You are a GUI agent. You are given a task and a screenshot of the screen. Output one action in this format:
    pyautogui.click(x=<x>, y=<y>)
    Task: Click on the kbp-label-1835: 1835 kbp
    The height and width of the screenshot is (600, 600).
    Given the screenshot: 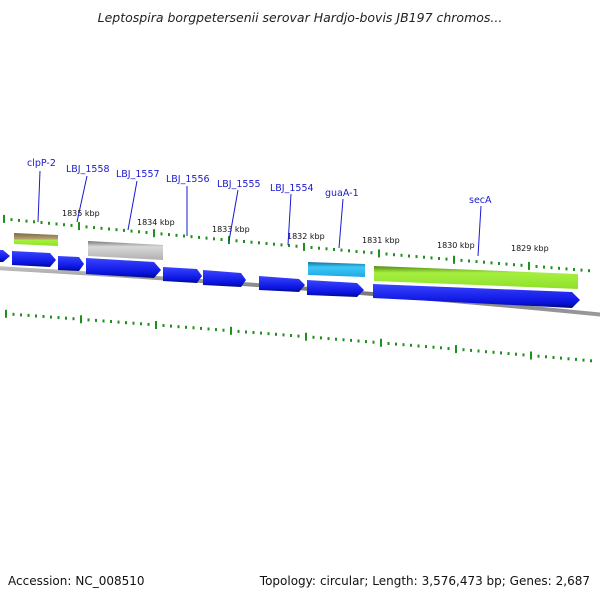 What is the action you would take?
    pyautogui.click(x=81, y=213)
    